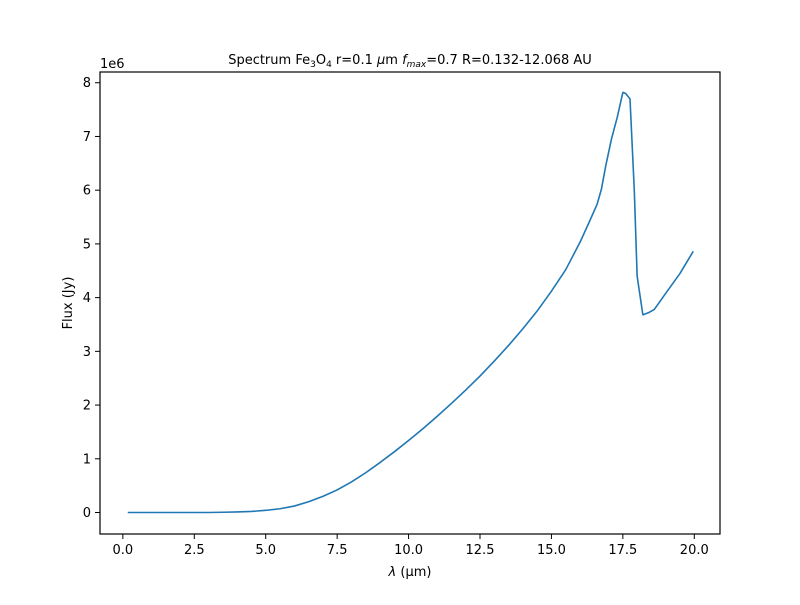 The image size is (800, 605). Describe the element at coordinates (694, 550) in the screenshot. I see `x-tick-label: 20.0` at that location.